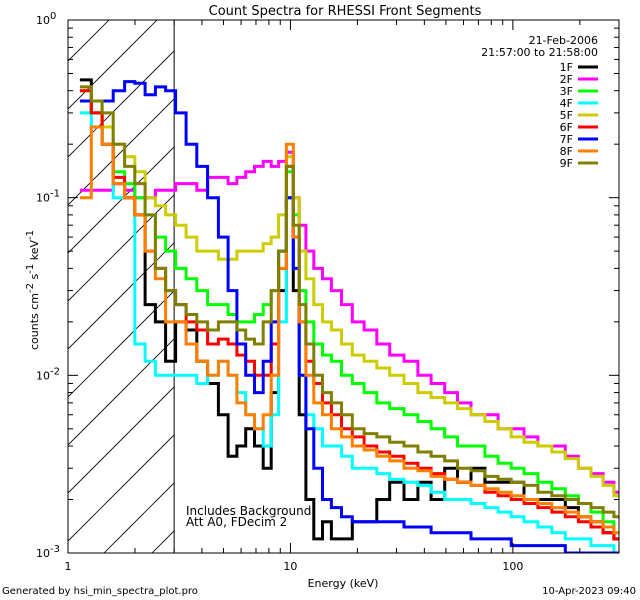 This screenshot has height=600, width=640. I want to click on legend-label-1F: 1F, so click(566, 67).